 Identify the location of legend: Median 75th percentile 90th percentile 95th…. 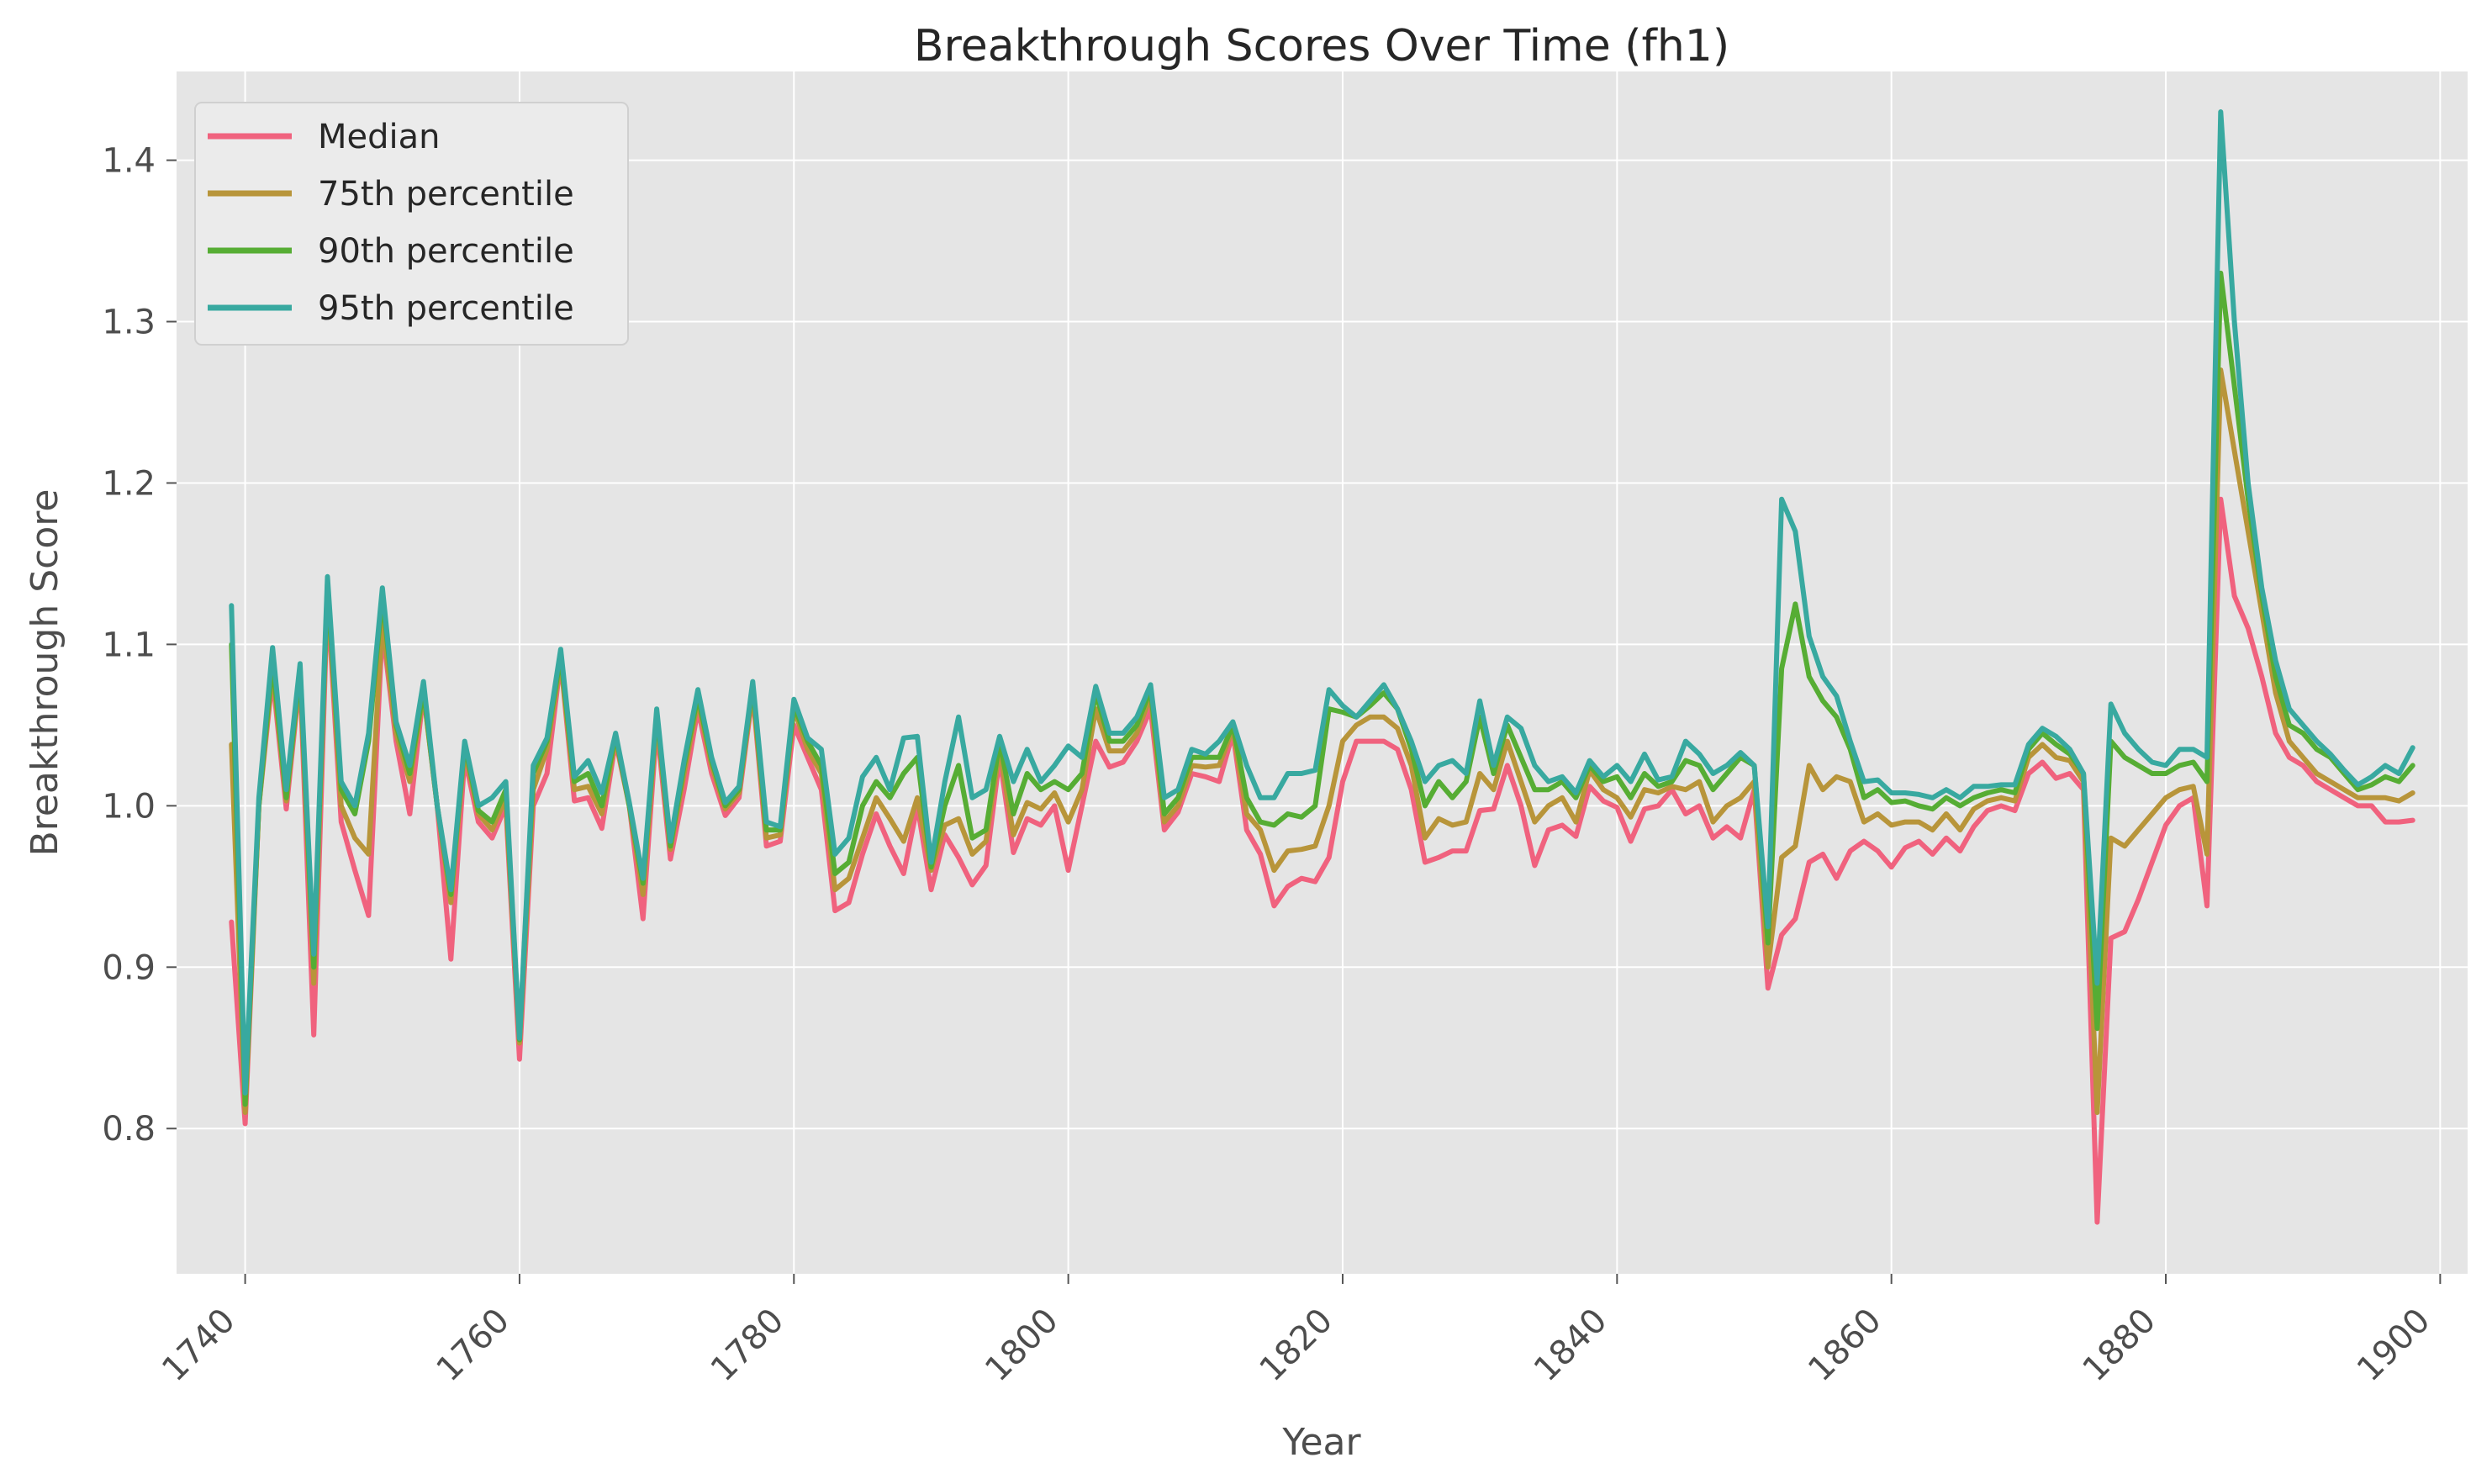
(411, 224).